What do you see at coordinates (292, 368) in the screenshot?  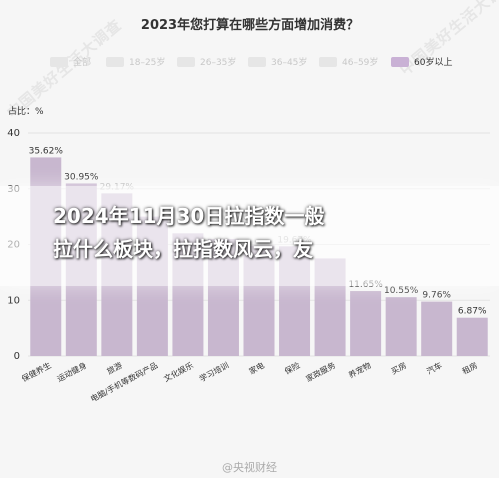 I see `x-tick-label: 保险` at bounding box center [292, 368].